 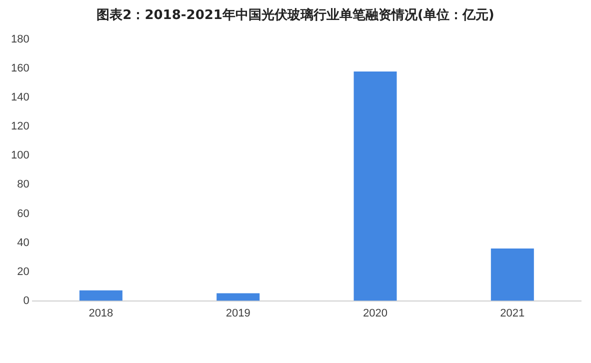 I want to click on chart-title: 图表2：2018-2021年中国光伏玻璃行业单笔融资情况(单位：亿元), so click(x=296, y=15).